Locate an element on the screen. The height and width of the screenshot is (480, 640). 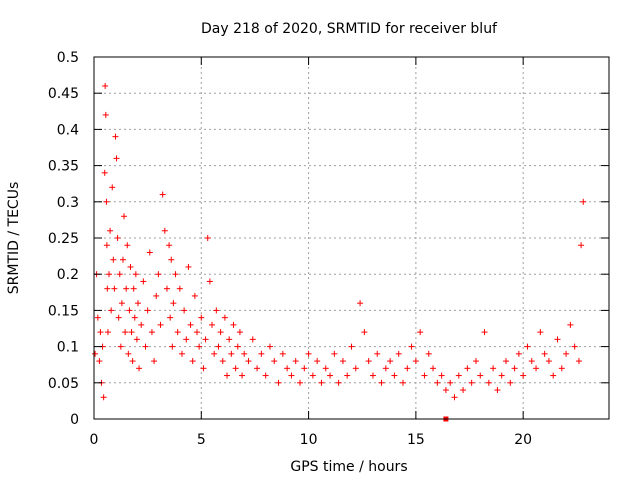
y-tick-label: 0.3 is located at coordinates (68, 203).